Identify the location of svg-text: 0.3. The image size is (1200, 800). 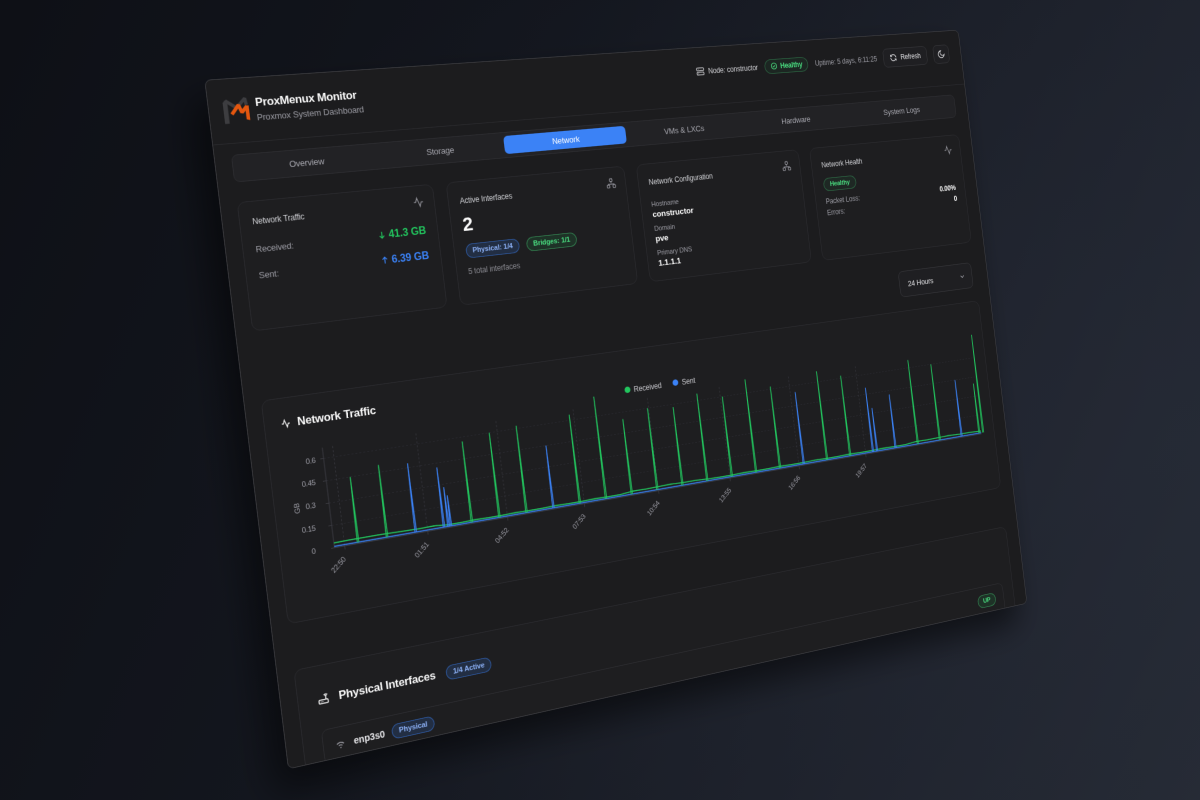
(311, 506).